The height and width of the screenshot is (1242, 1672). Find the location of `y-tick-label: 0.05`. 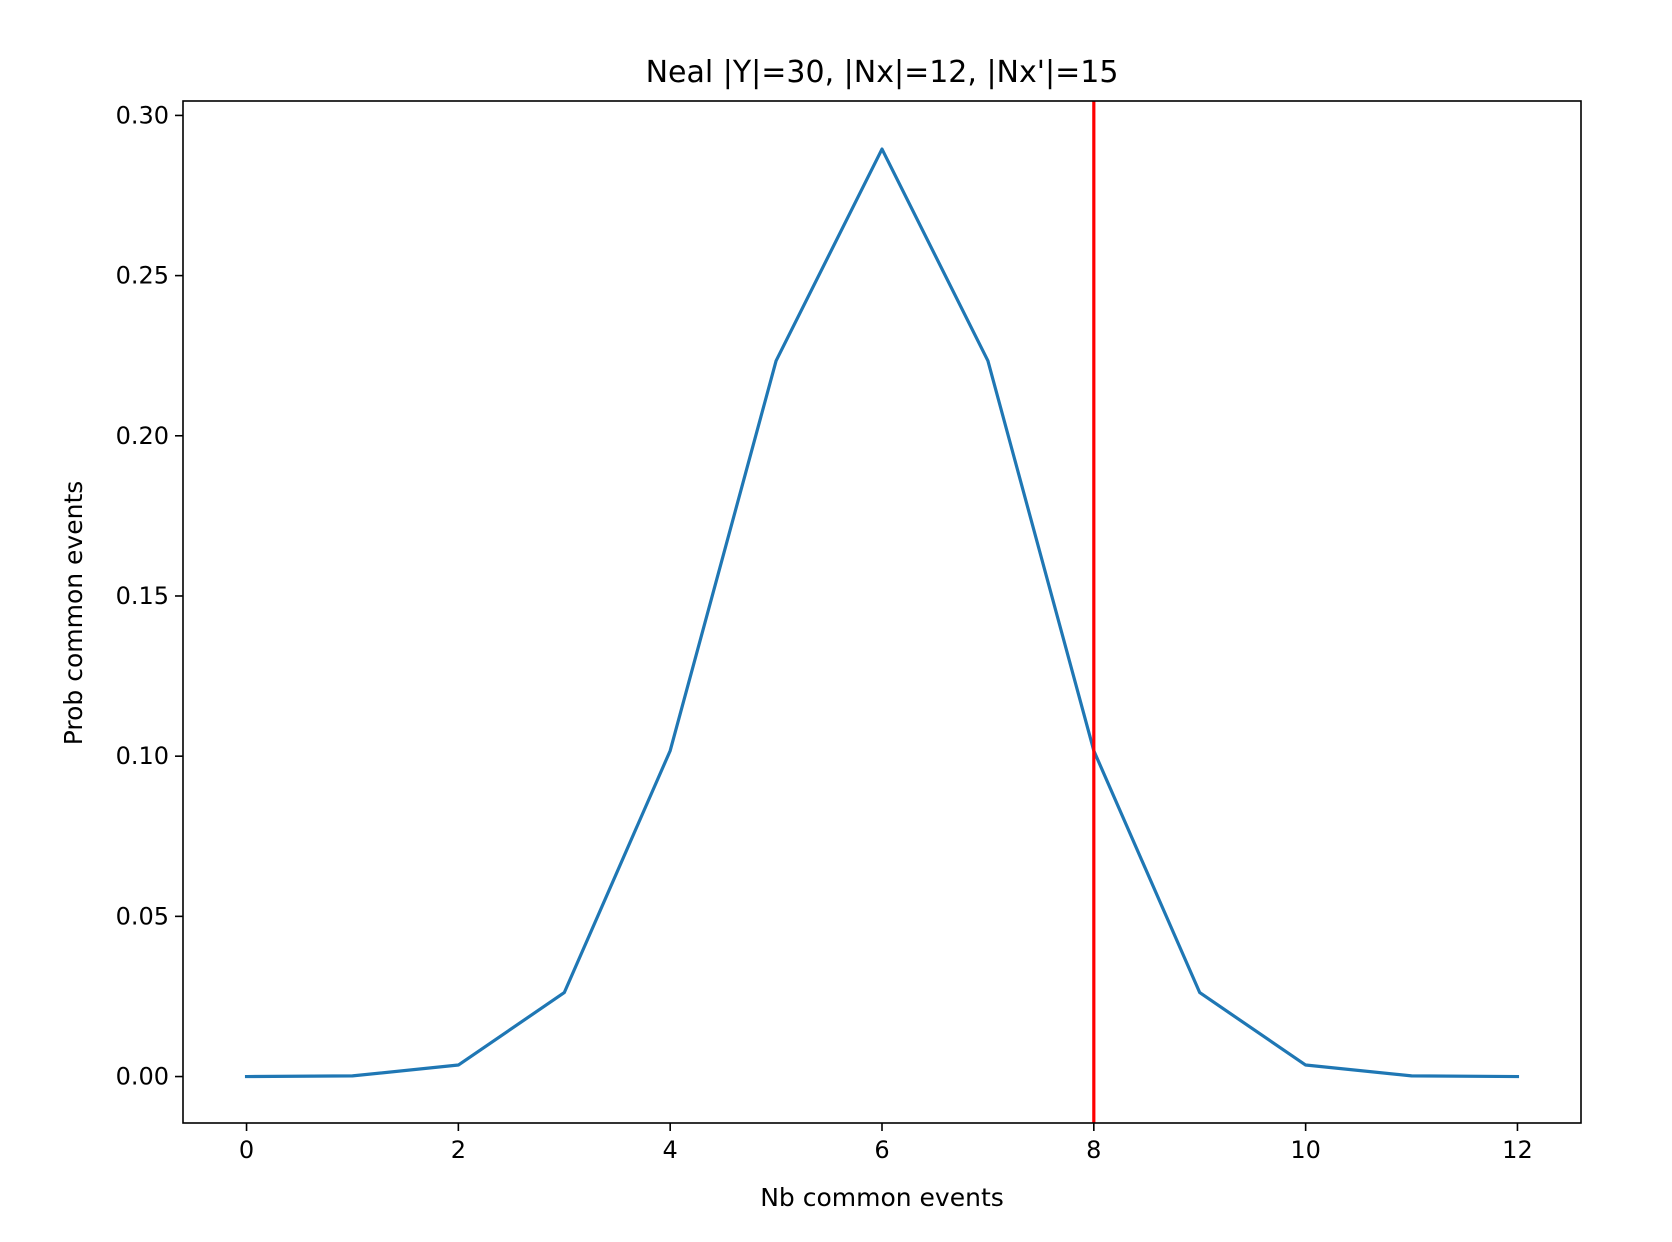

y-tick-label: 0.05 is located at coordinates (142, 916).